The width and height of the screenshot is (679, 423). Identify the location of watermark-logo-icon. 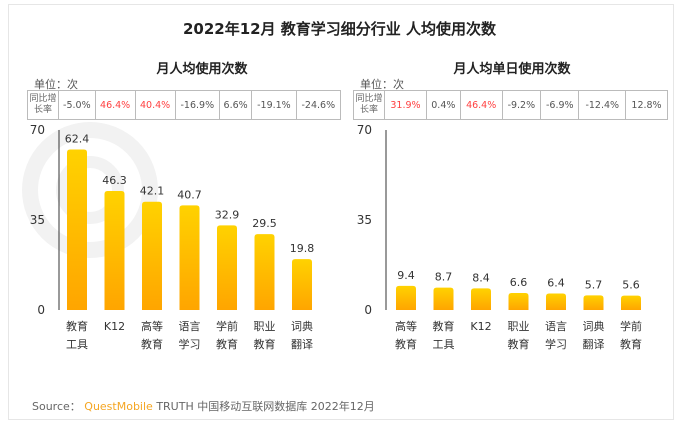
(90, 190).